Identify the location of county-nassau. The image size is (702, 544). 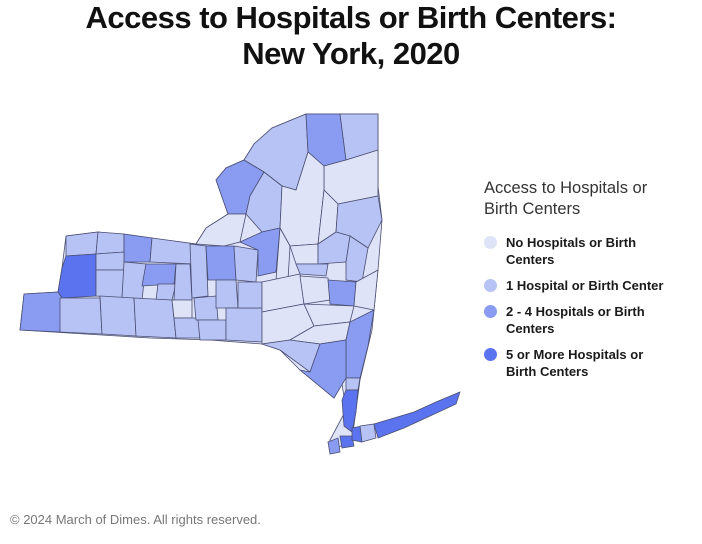
(368, 433).